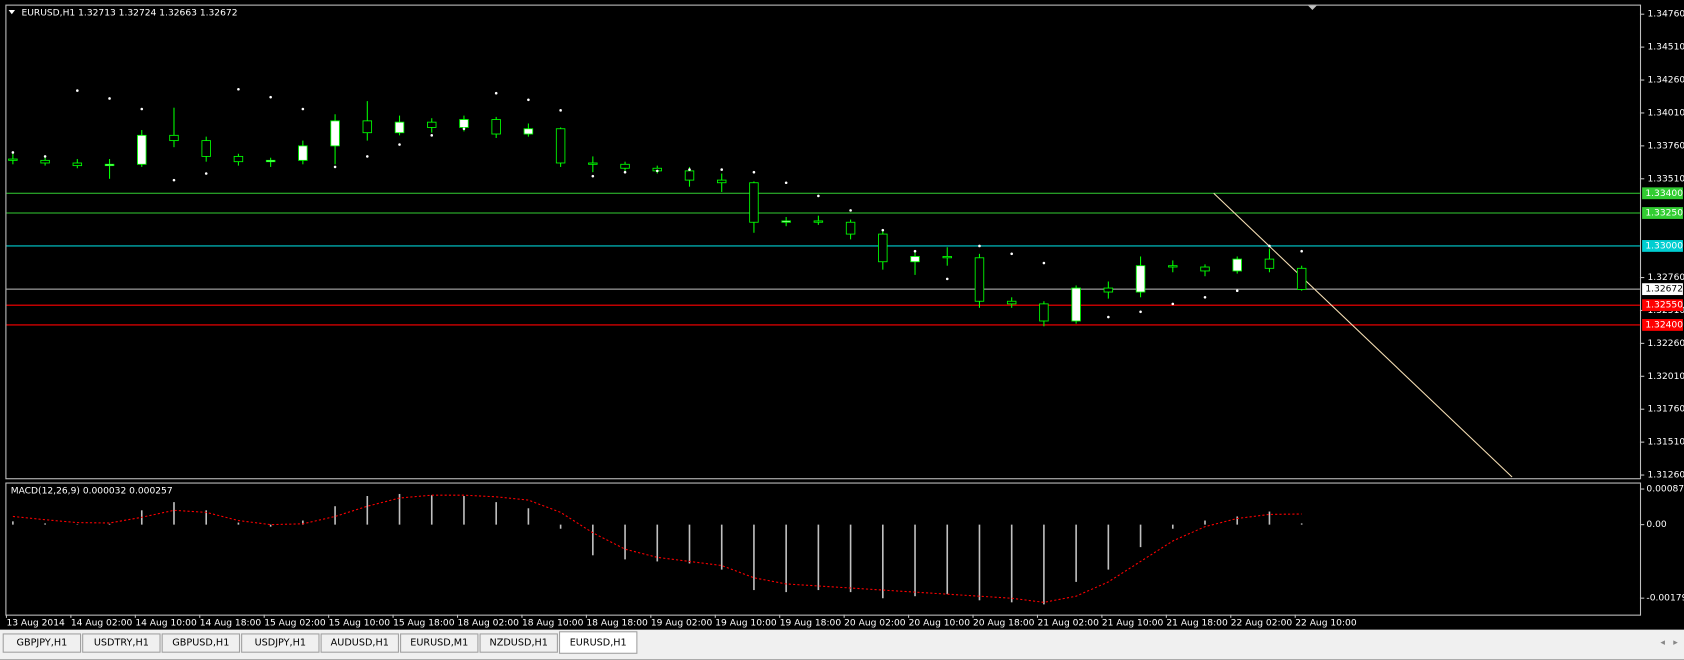 The height and width of the screenshot is (660, 1684). Describe the element at coordinates (940, 624) in the screenshot. I see `x-tick-label: 20 Aug 10:00` at that location.